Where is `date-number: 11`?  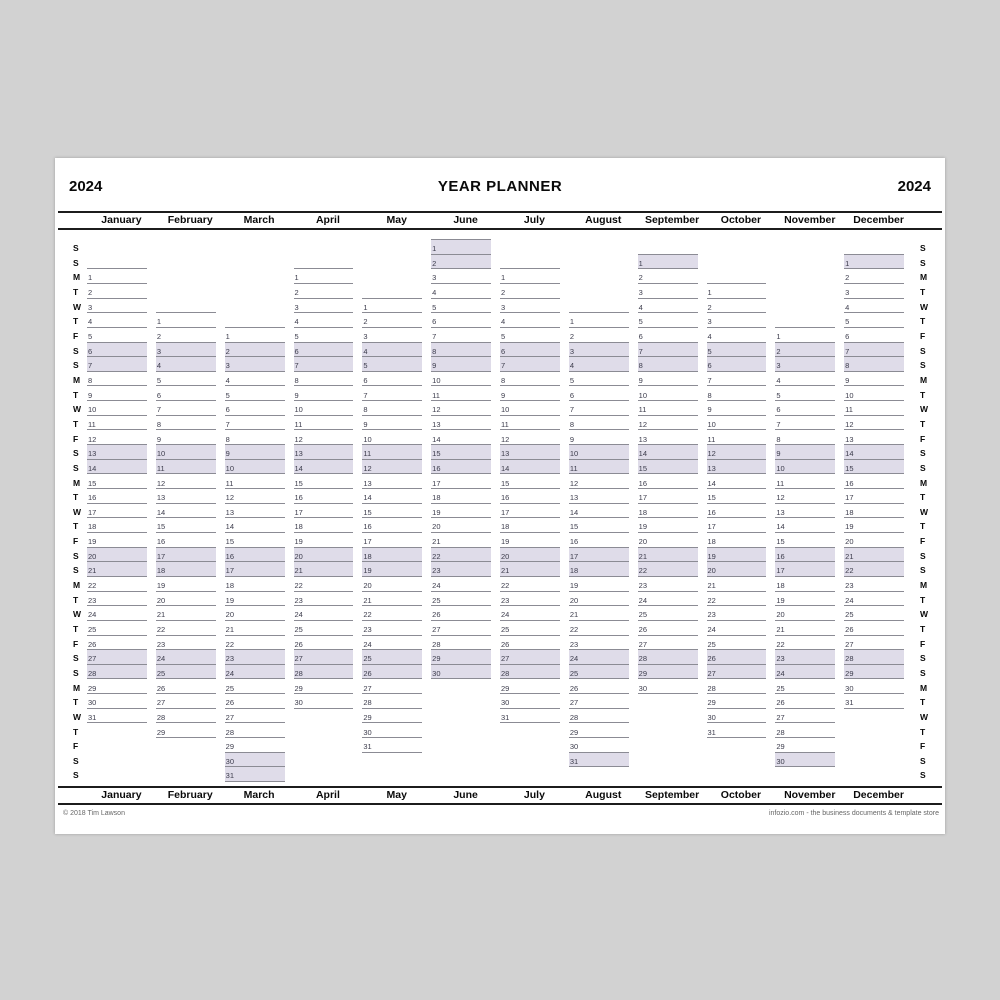 date-number: 11 is located at coordinates (573, 468).